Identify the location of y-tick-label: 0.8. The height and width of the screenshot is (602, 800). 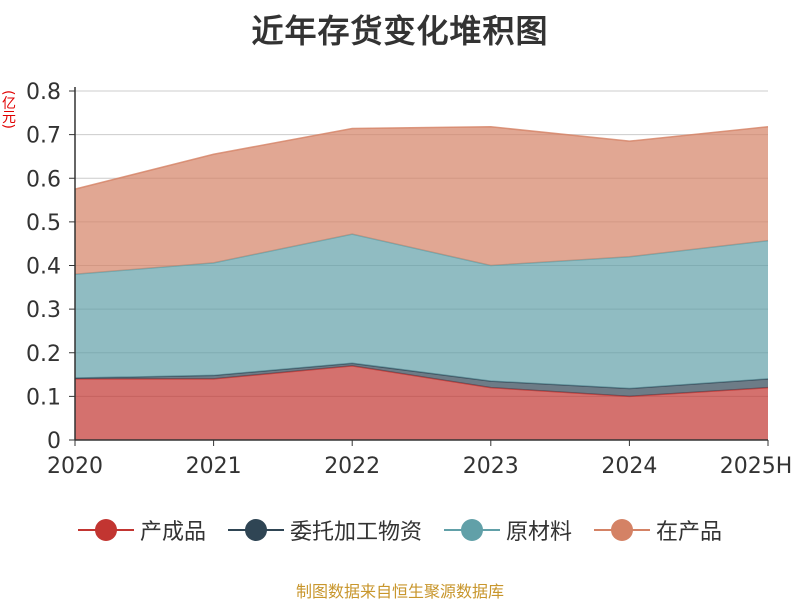
(43, 92).